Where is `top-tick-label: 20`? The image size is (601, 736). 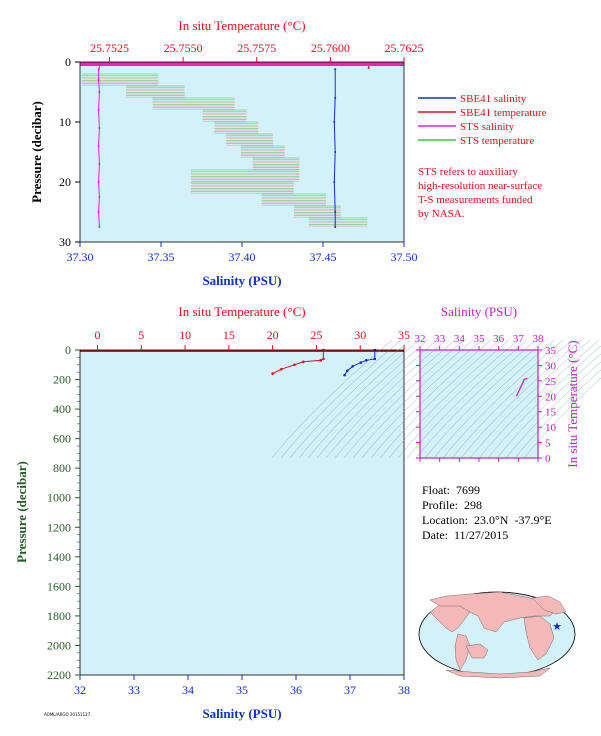 top-tick-label: 20 is located at coordinates (273, 335).